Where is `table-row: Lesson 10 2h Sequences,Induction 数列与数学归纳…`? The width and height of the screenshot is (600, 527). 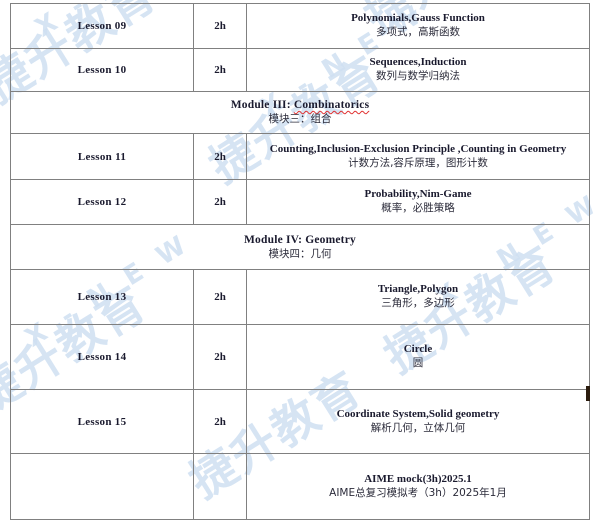
table-row: Lesson 10 2h Sequences,Induction 数列与数学归纳… is located at coordinates (300, 70).